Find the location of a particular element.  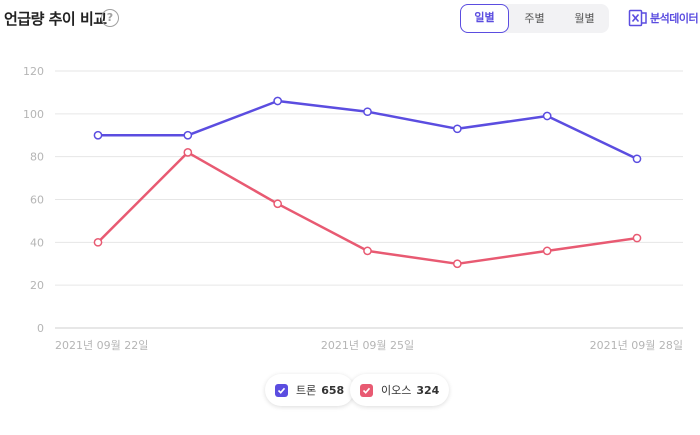

help-icon: ? is located at coordinates (110, 18).